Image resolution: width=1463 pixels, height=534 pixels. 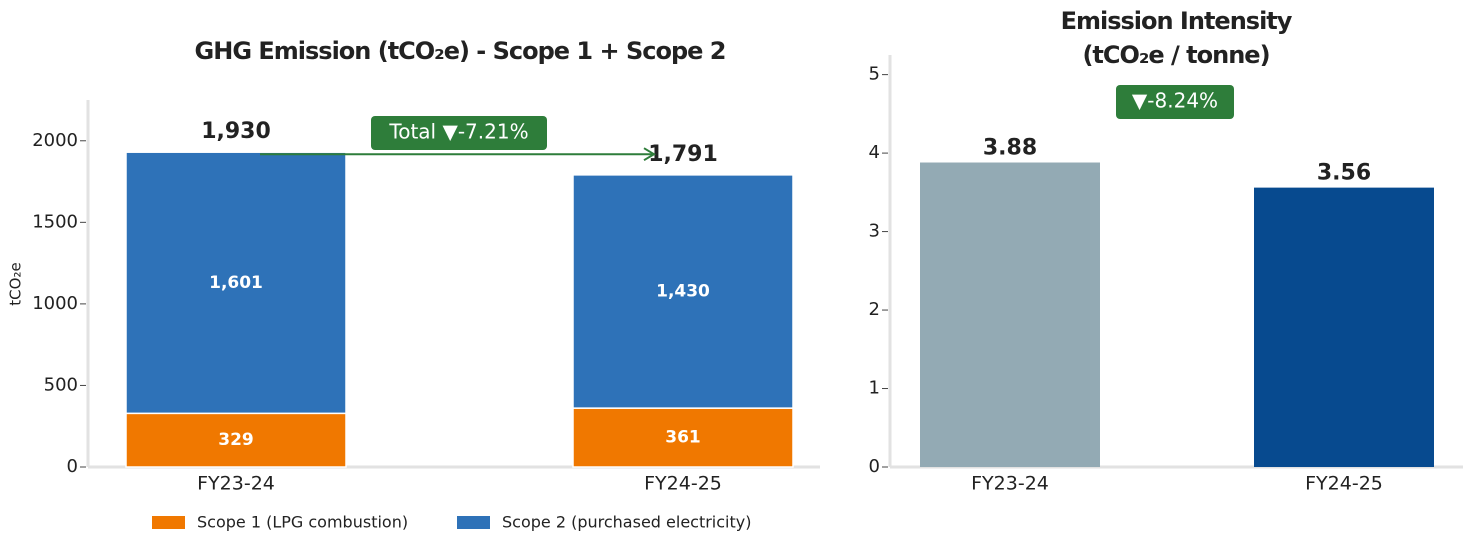 I want to click on value-label: 329, so click(x=236, y=440).